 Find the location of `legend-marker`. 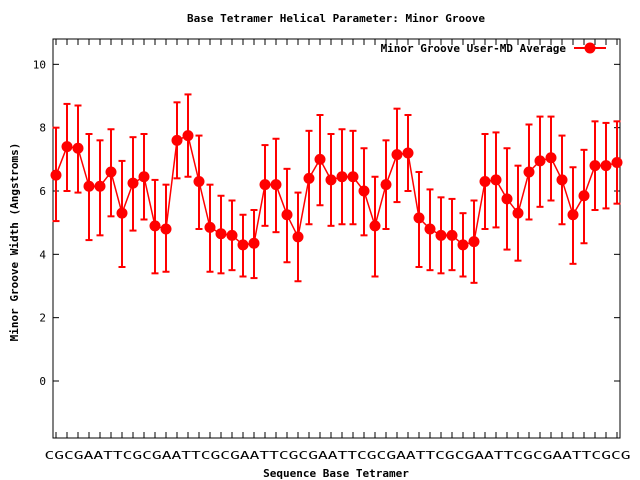

legend-marker is located at coordinates (590, 48).